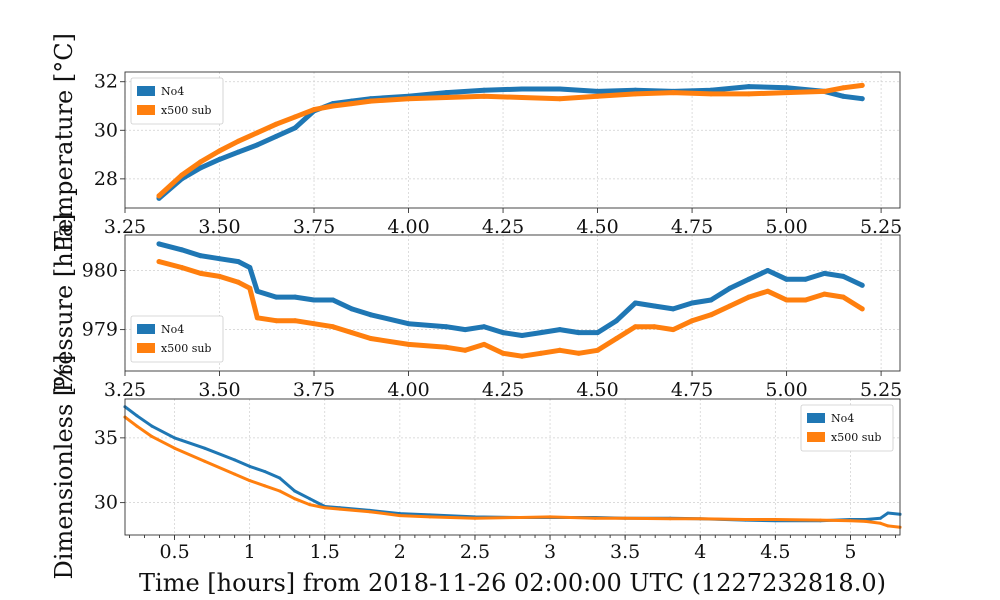  I want to click on x-tick-label: 5.25, so click(881, 390).